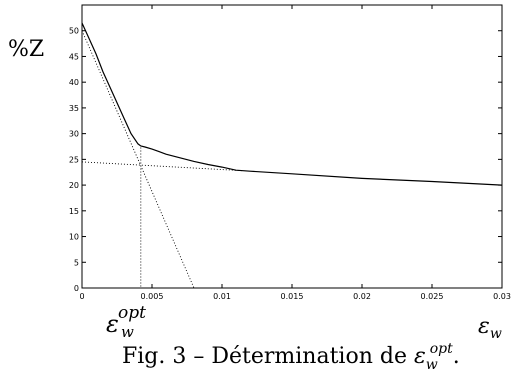 This screenshot has height=377, width=511. Describe the element at coordinates (222, 296) in the screenshot. I see `x-tick-label: 0.01` at that location.